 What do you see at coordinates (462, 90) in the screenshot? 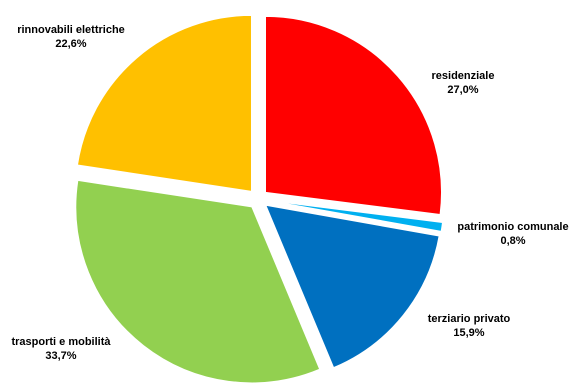
I see `slice-value-label: 27,0%` at bounding box center [462, 90].